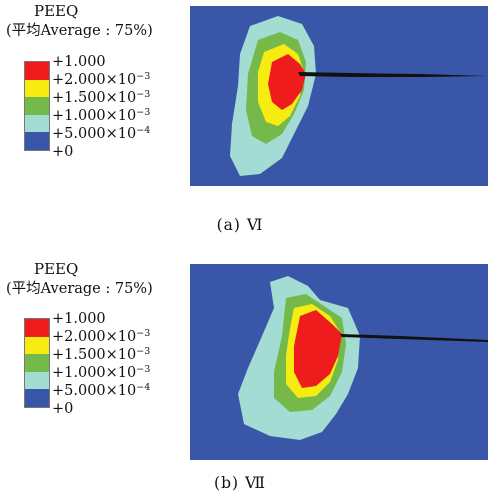 The height and width of the screenshot is (497, 492). Describe the element at coordinates (240, 483) in the screenshot. I see `figure-caption: (b) Ⅶ` at that location.